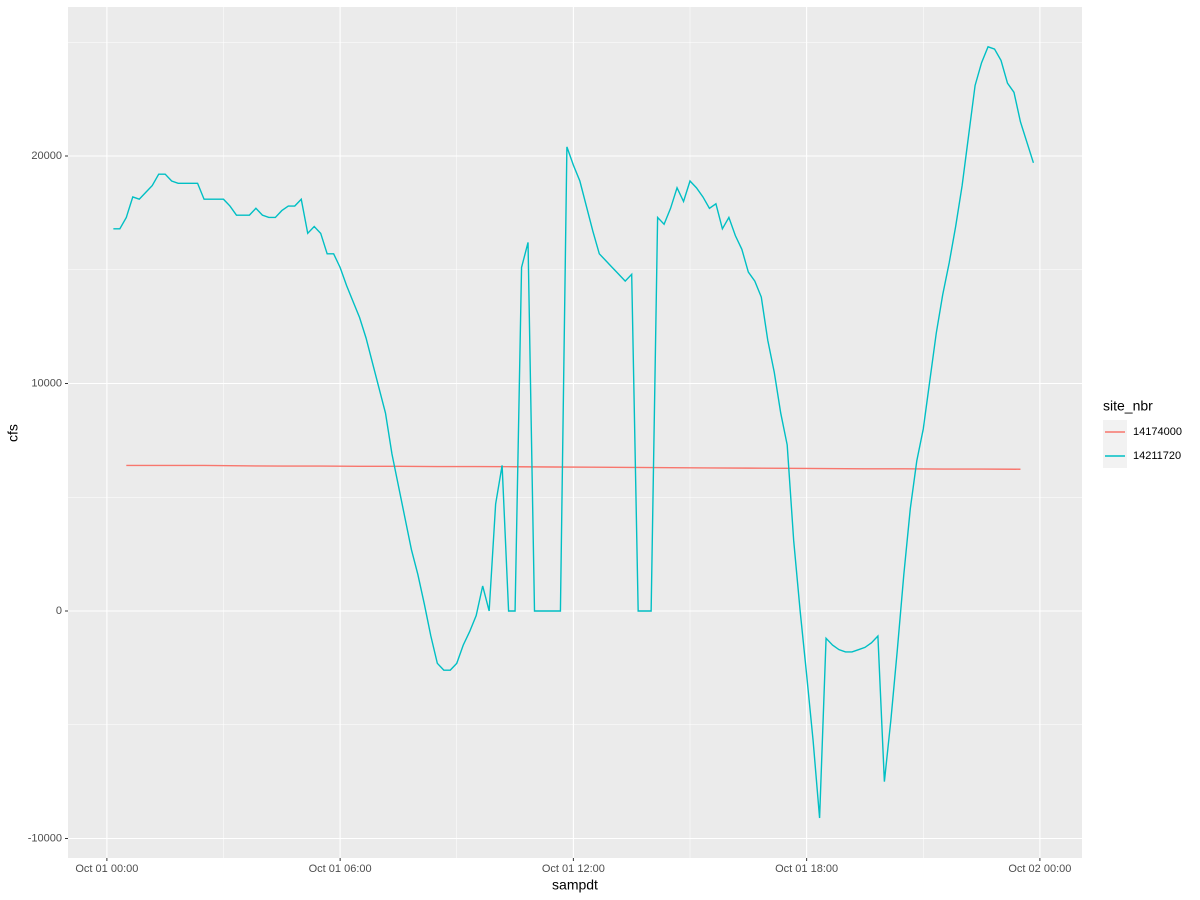  What do you see at coordinates (575, 885) in the screenshot?
I see `x-axis-label: sampdt` at bounding box center [575, 885].